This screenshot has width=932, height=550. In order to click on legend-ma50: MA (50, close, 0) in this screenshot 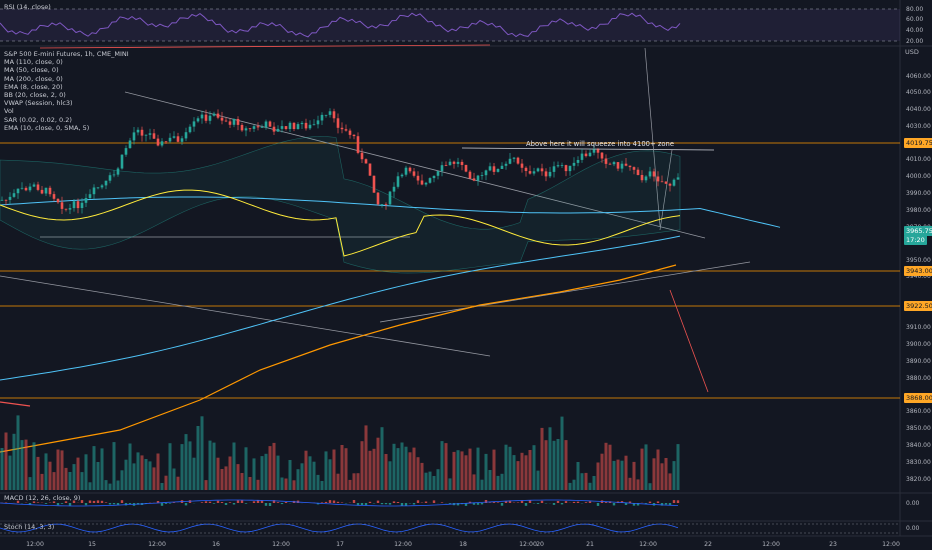, I will do `click(31, 70)`.